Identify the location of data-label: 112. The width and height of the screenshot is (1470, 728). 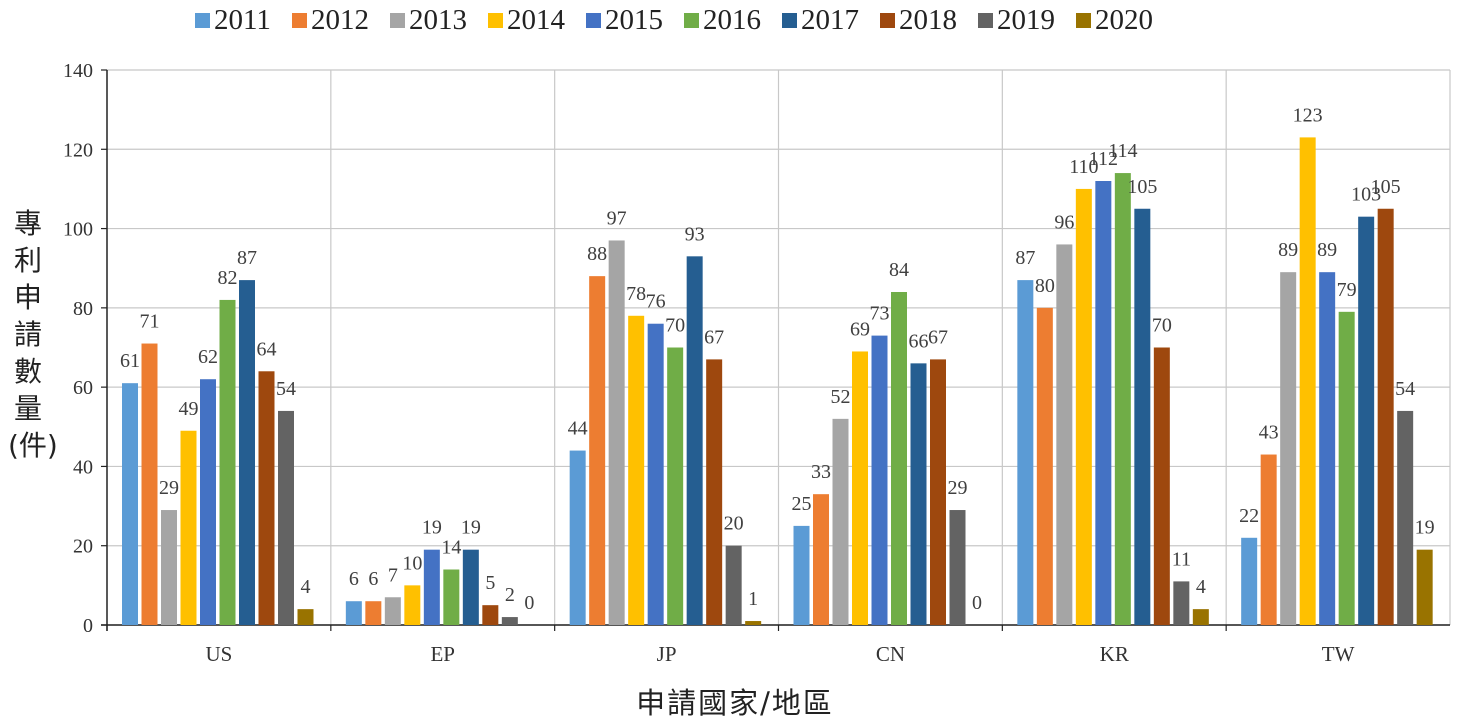
(1103, 159).